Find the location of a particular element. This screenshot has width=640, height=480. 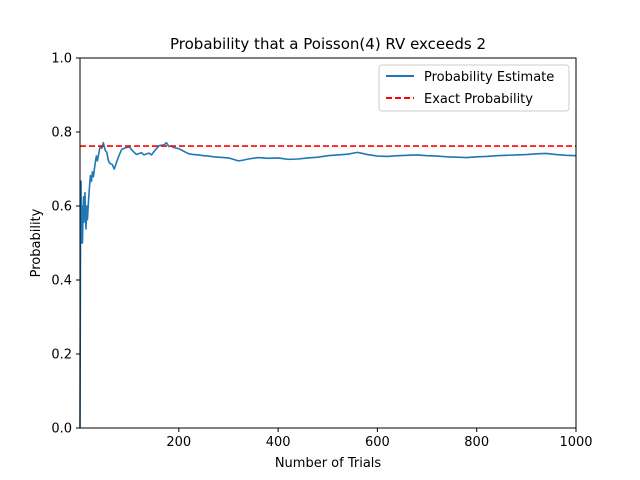

y-tick-label: 0.6 is located at coordinates (61, 207).